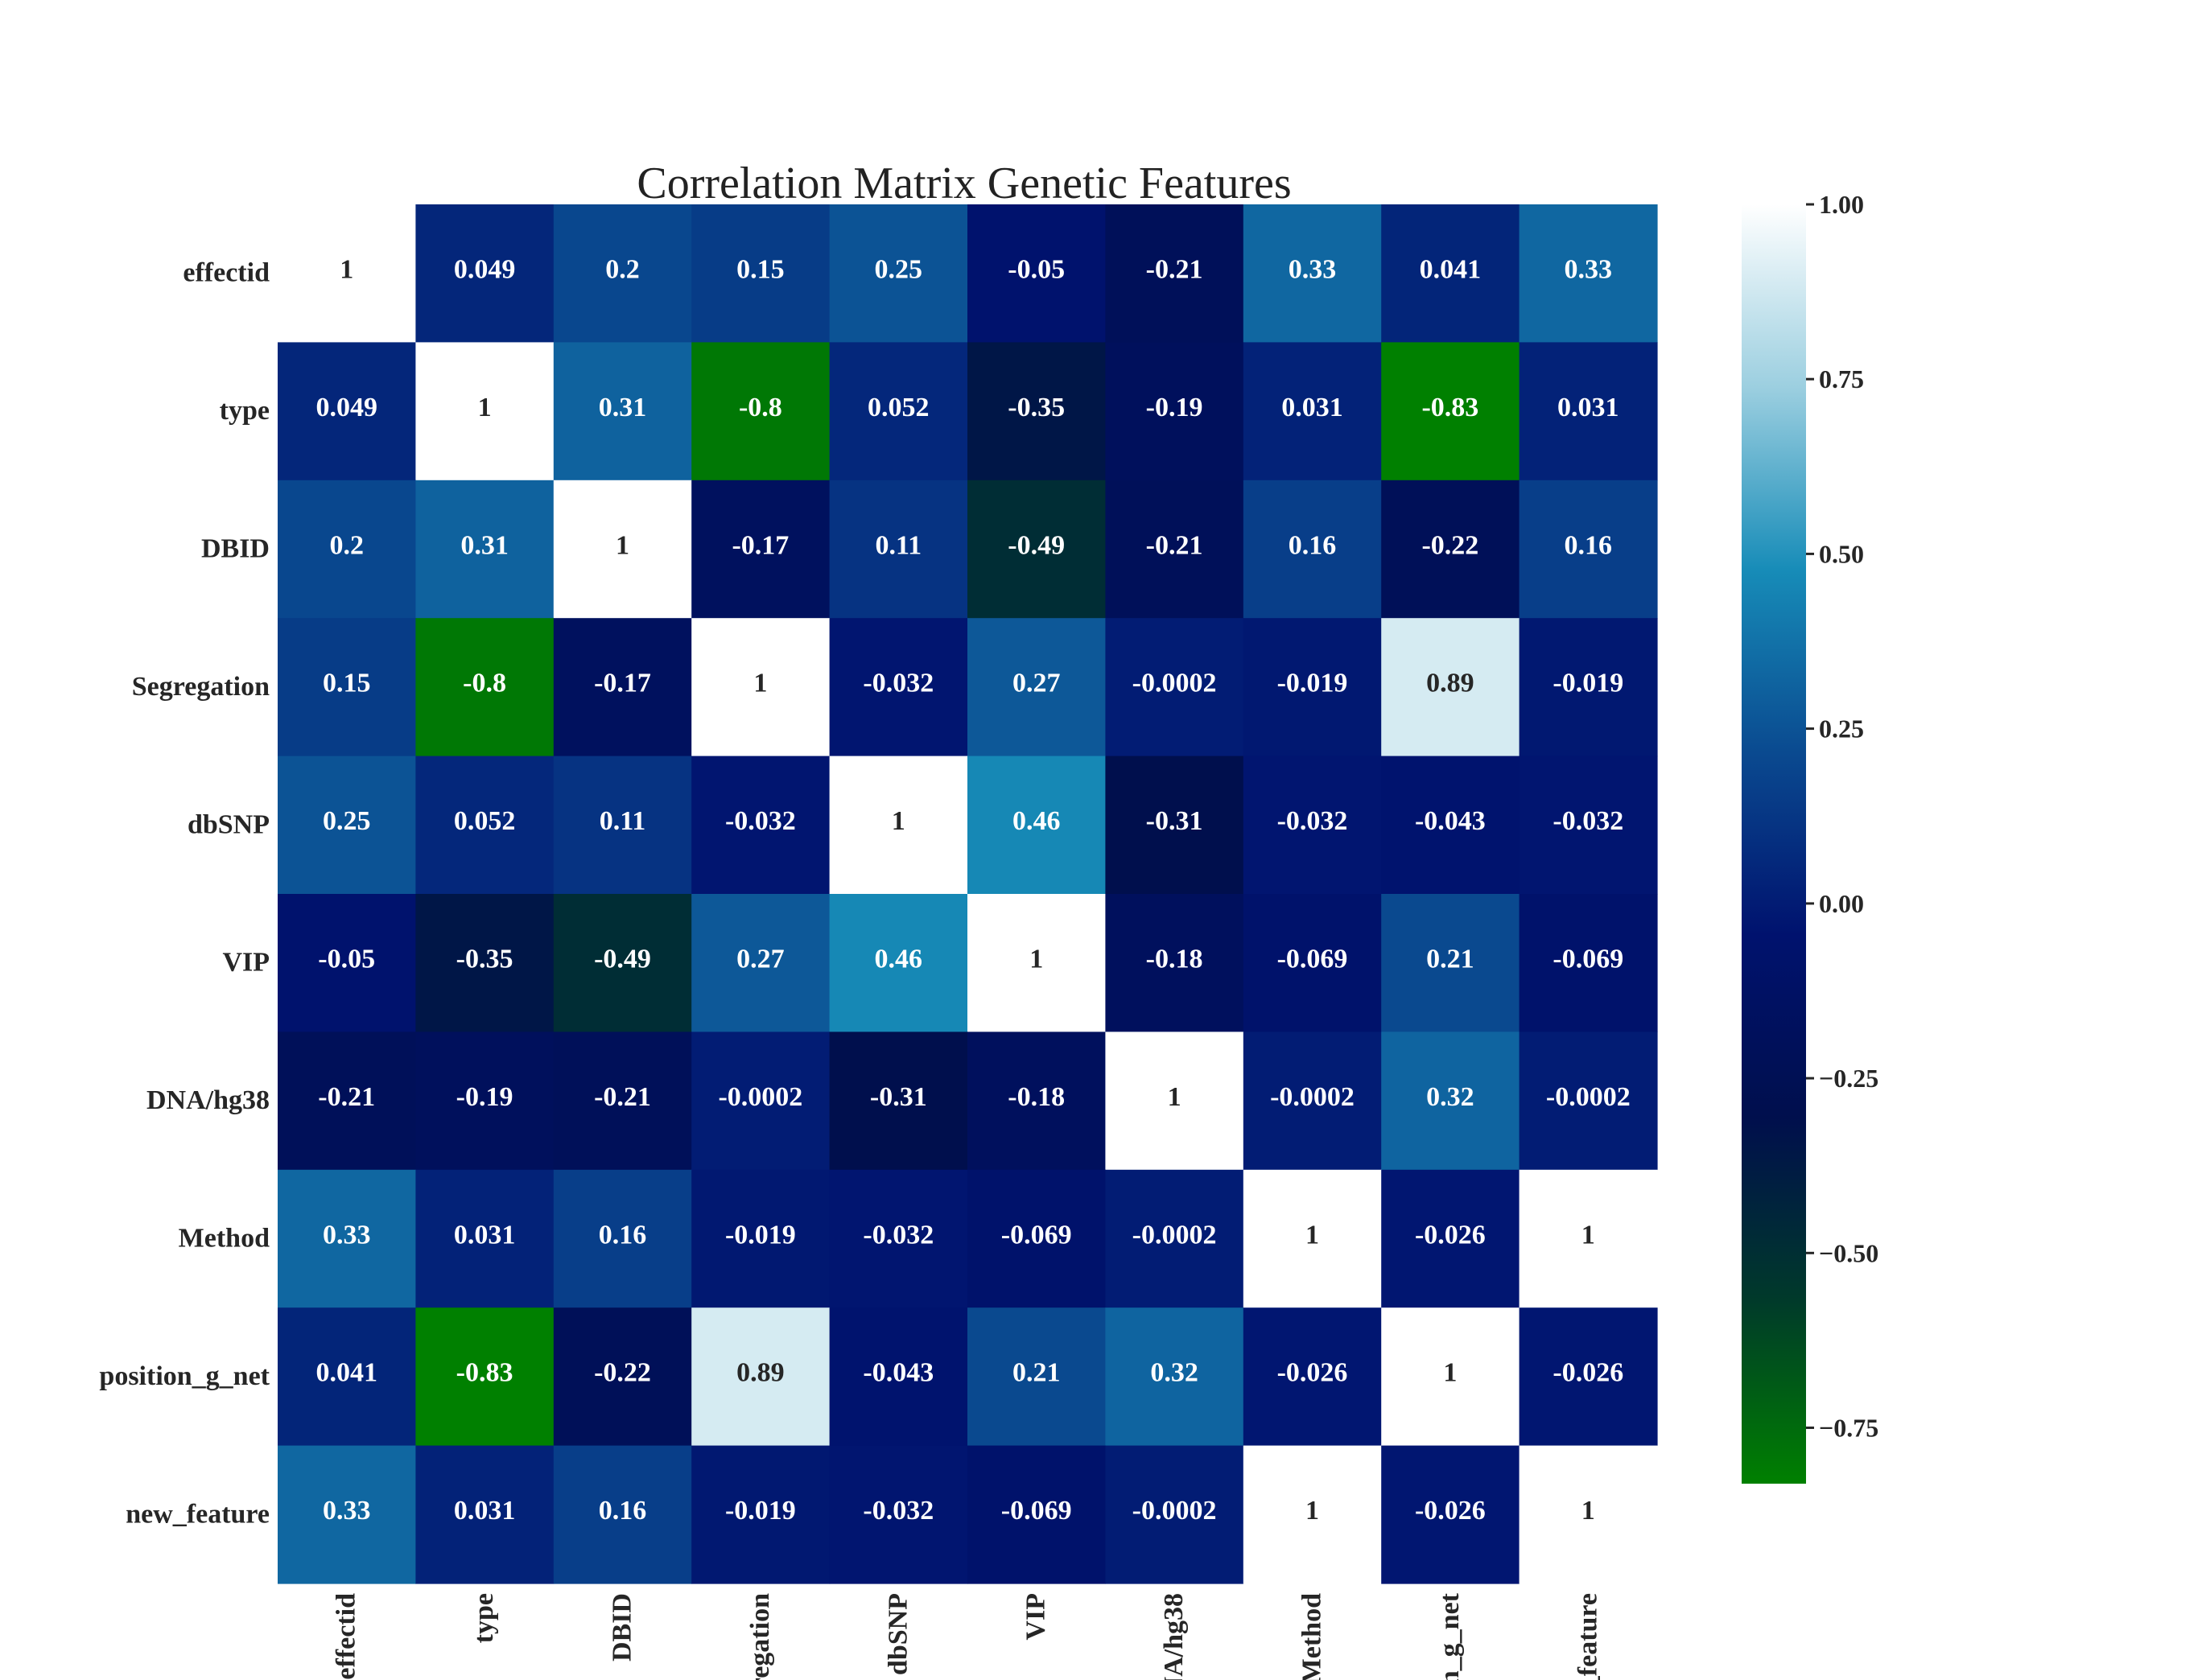  What do you see at coordinates (1036, 269) in the screenshot?
I see `cell-annotation: -0.05` at bounding box center [1036, 269].